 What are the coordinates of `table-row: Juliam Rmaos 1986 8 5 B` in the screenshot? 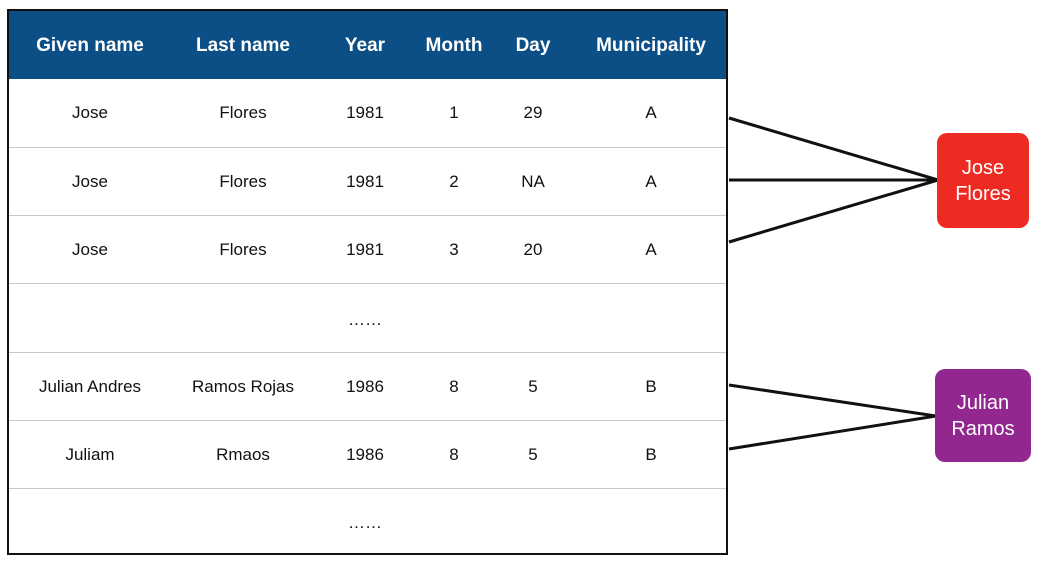 It's located at (367, 454).